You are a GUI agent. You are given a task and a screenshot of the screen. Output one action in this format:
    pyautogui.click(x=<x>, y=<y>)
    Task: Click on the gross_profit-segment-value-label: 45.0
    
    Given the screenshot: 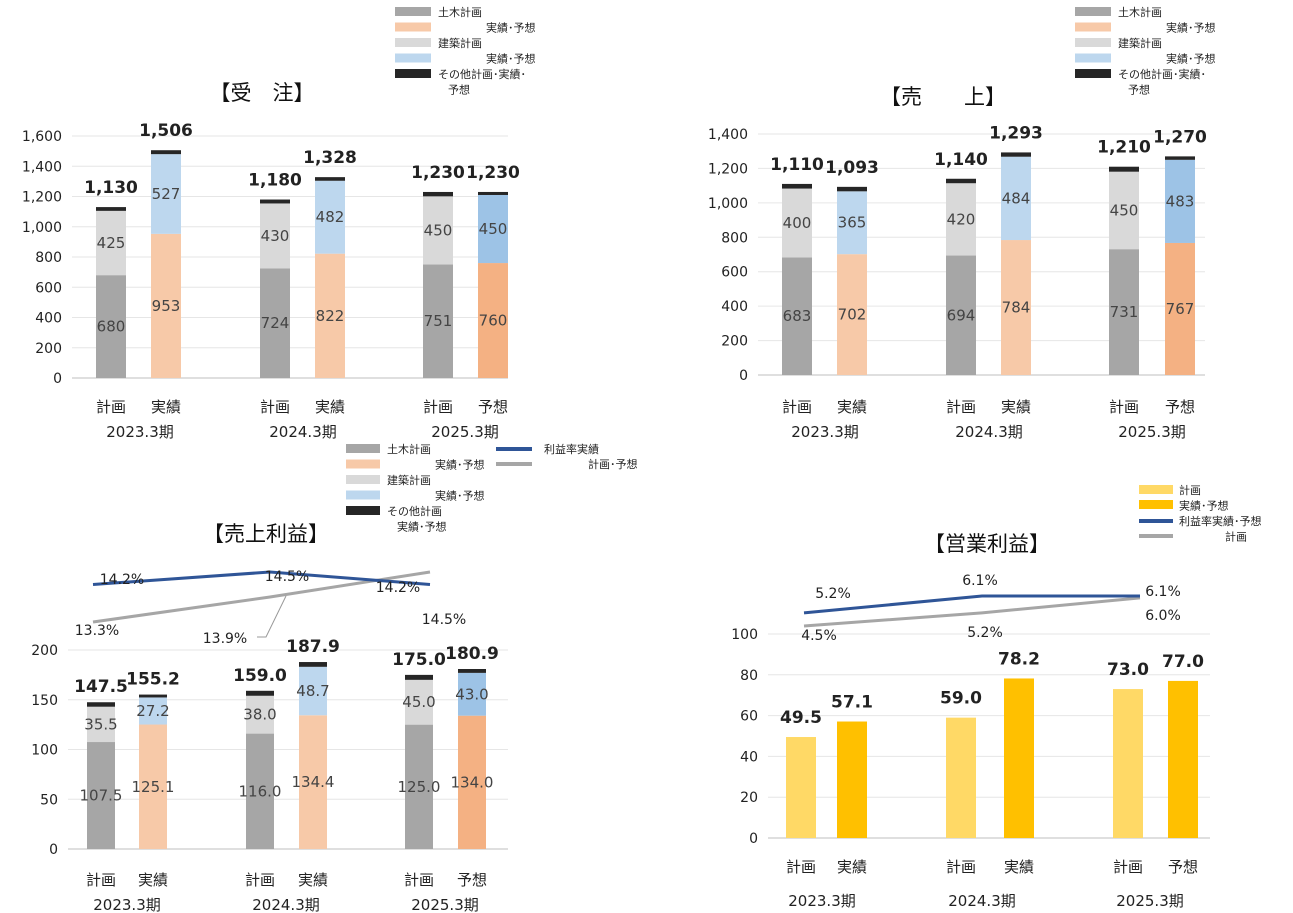 What is the action you would take?
    pyautogui.click(x=418, y=702)
    